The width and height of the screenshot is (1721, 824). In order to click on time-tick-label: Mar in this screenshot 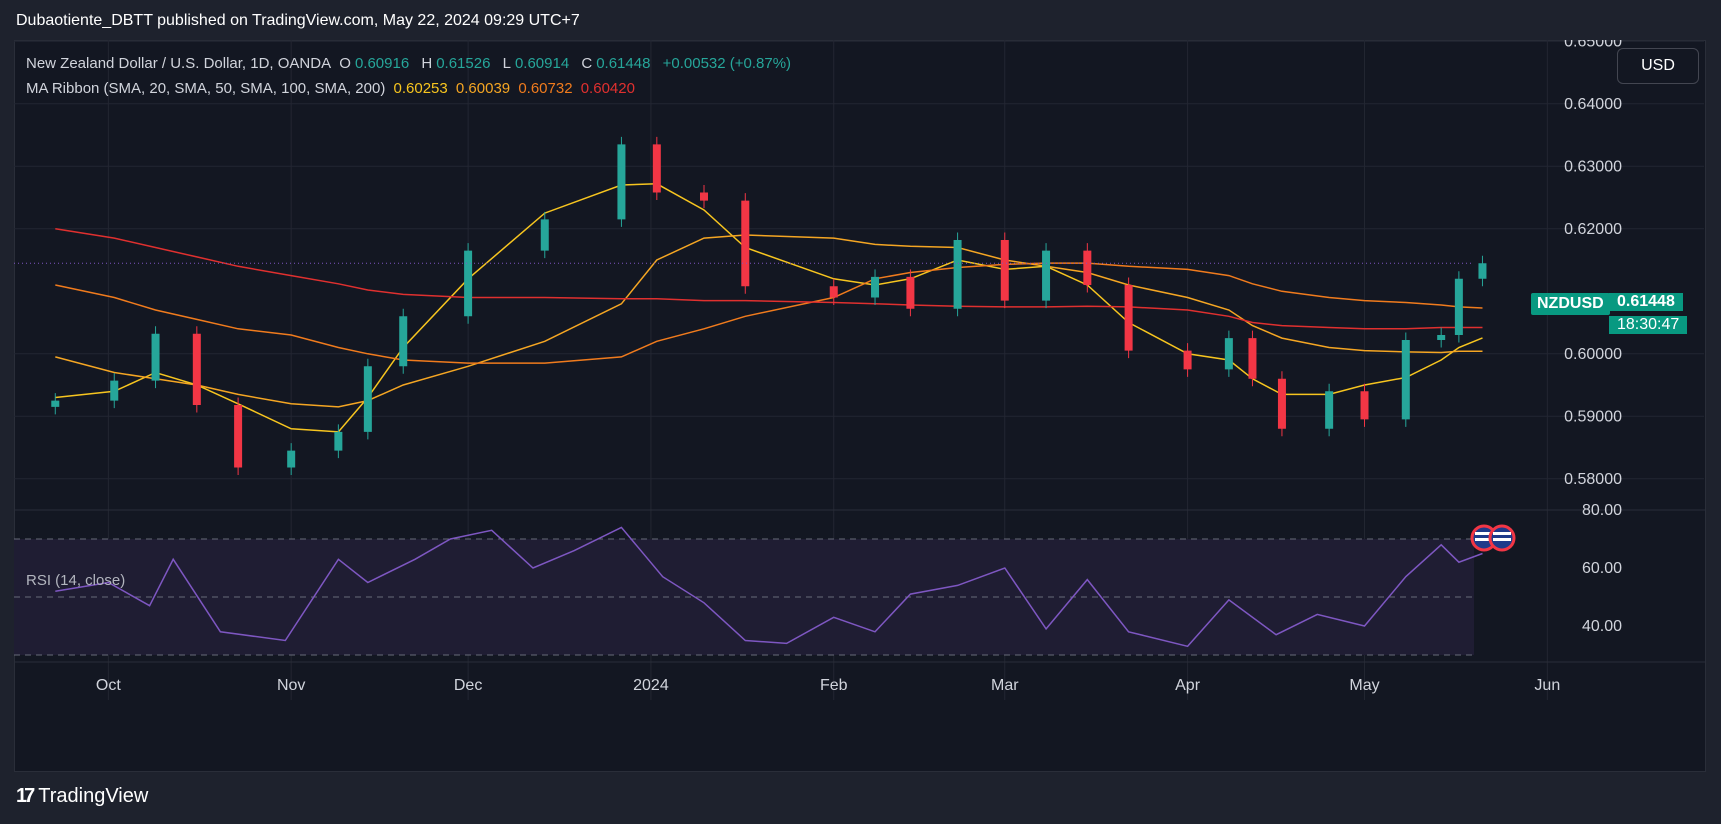, I will do `click(1005, 685)`.